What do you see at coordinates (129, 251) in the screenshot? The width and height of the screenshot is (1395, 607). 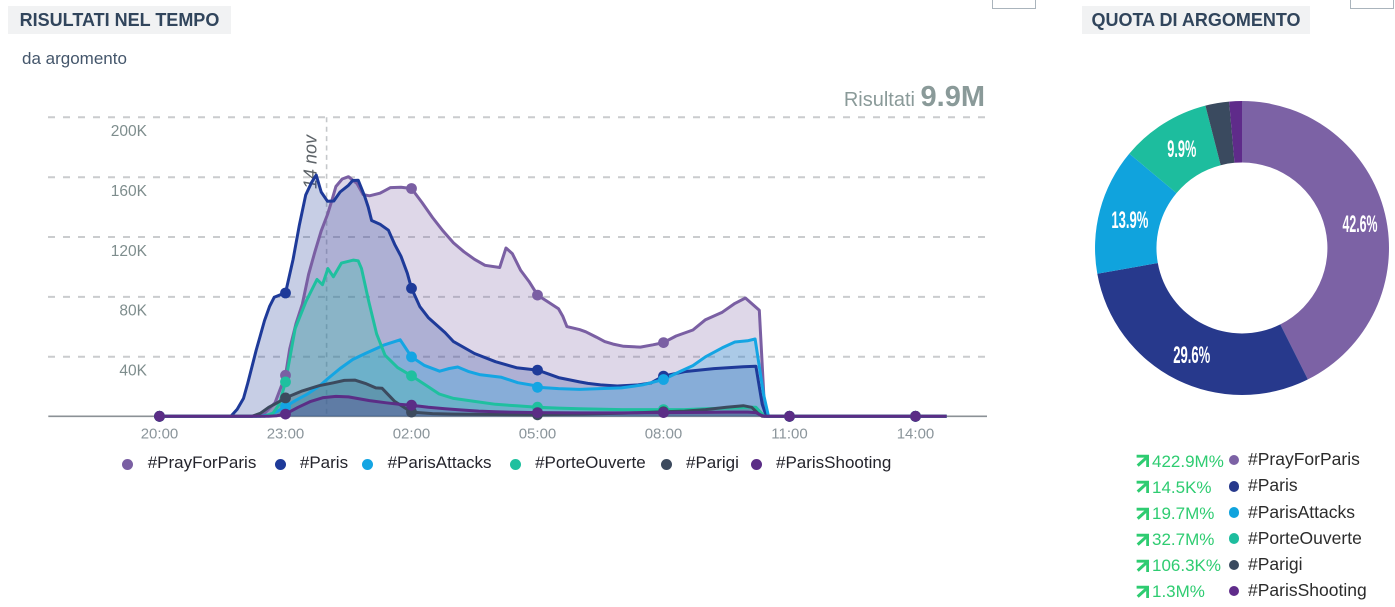 I see `svg-text: 120K` at bounding box center [129, 251].